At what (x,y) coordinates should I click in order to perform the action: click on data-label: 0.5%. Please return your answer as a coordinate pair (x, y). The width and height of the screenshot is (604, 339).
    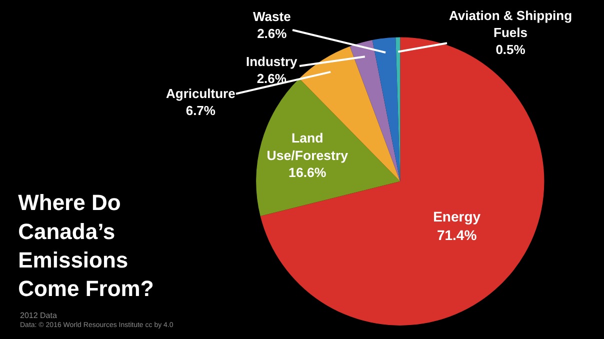
    Looking at the image, I should click on (511, 49).